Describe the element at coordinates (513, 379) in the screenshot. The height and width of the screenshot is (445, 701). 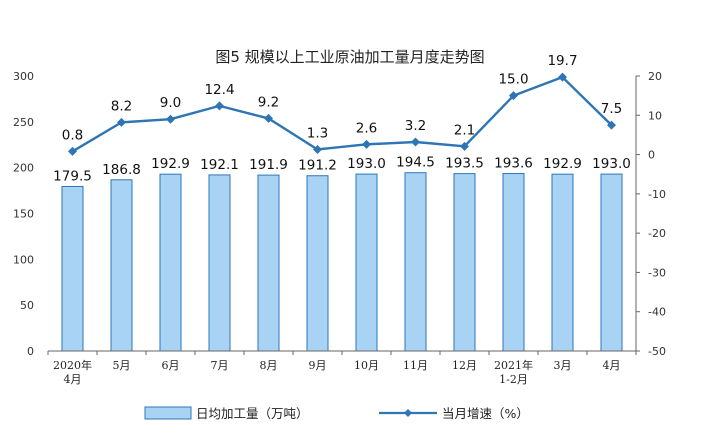
I see `x-tick-label: 1-2月` at that location.